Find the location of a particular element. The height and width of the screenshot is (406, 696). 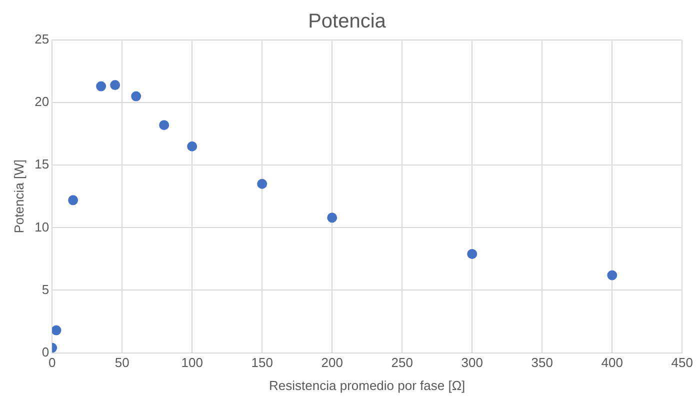

y-tick-label: 20 is located at coordinates (42, 102).